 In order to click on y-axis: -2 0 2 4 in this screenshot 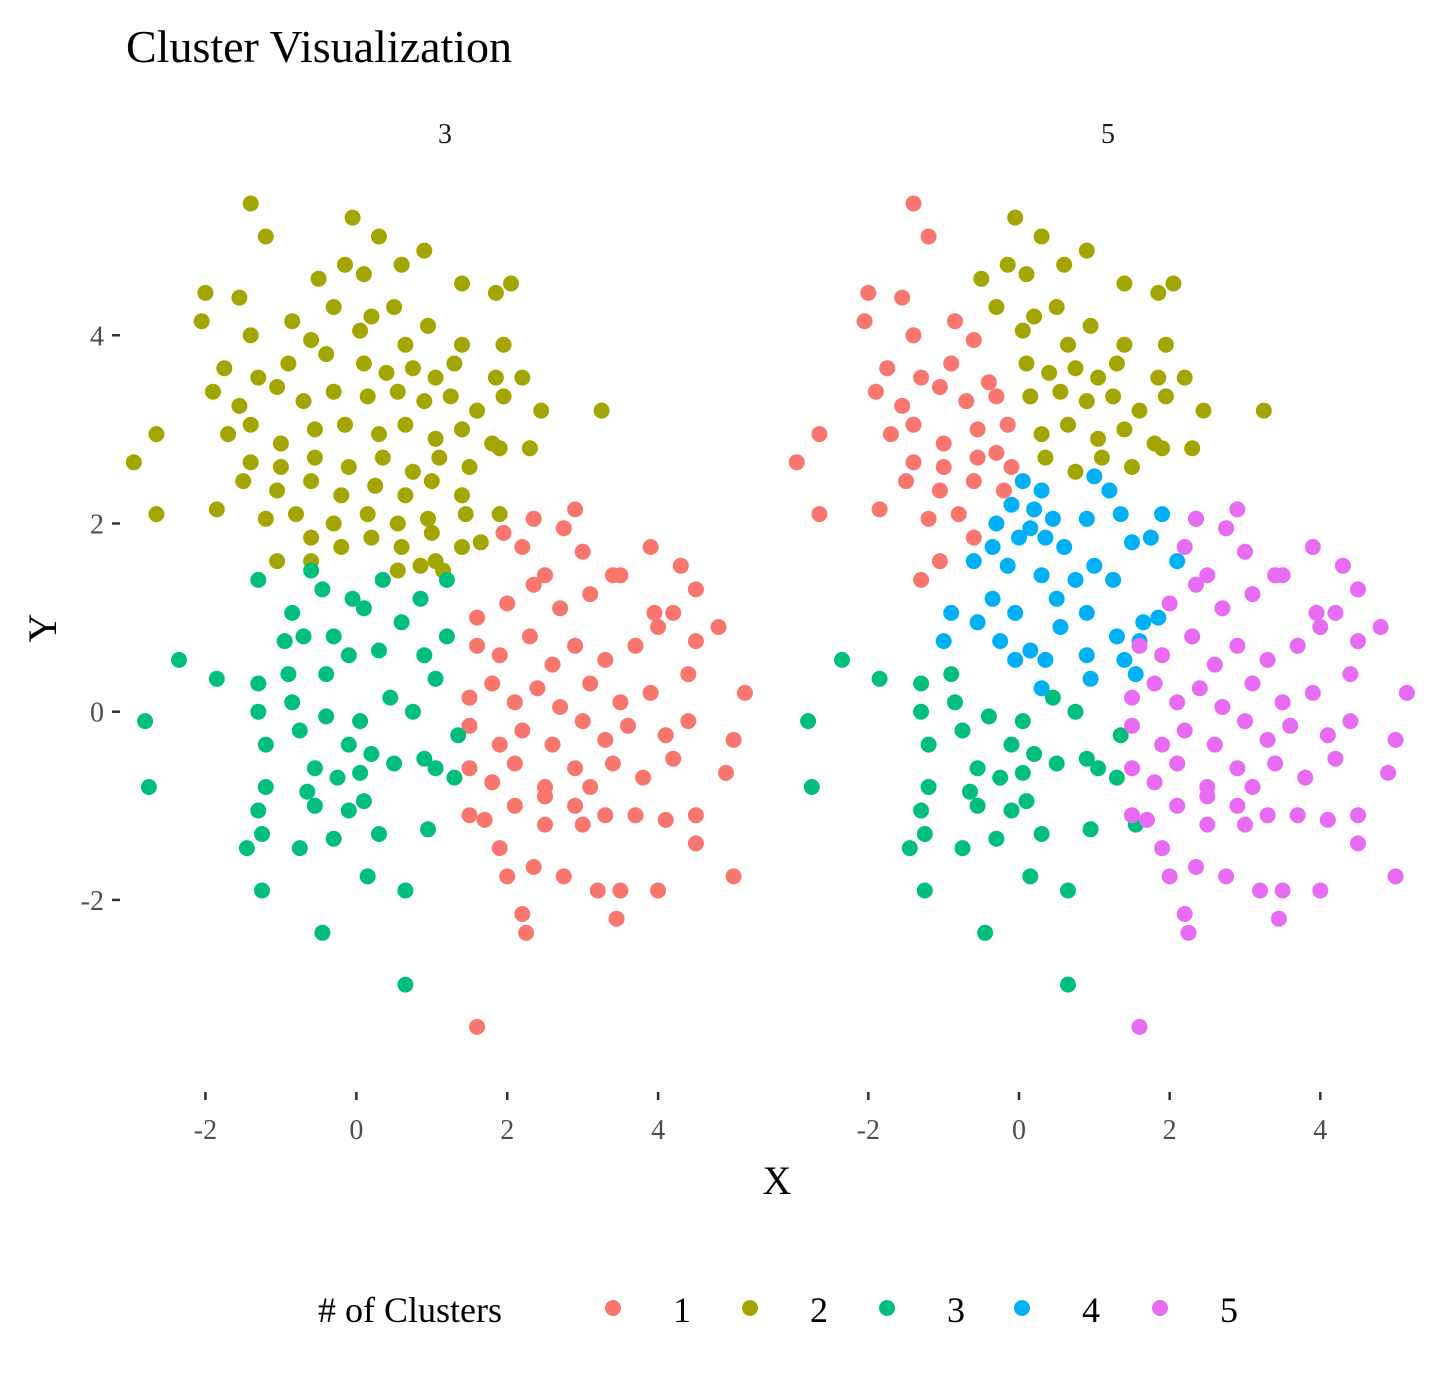, I will do `click(100, 619)`.